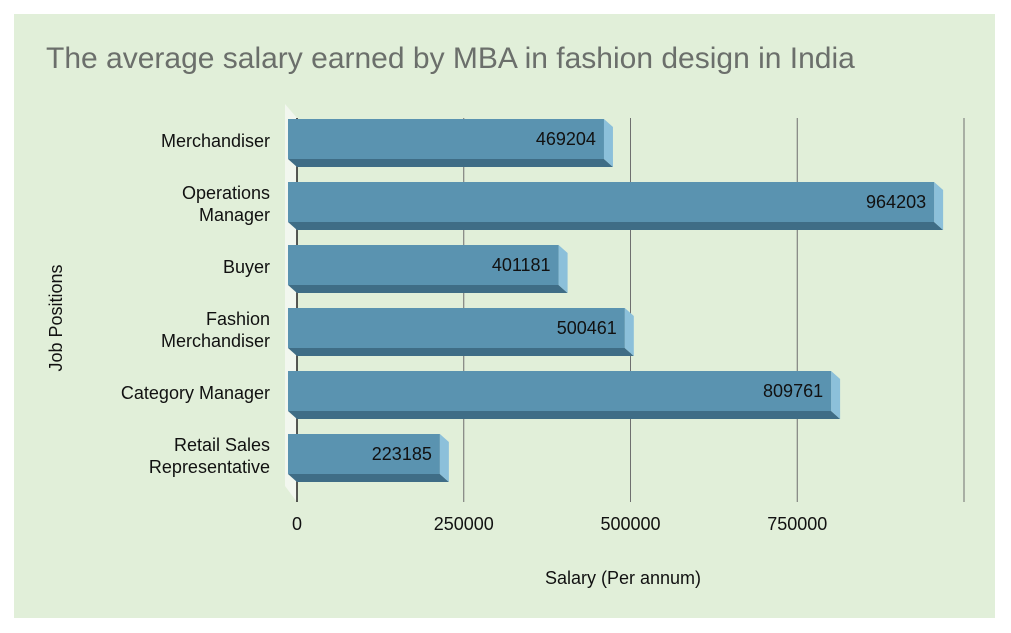 The width and height of the screenshot is (1011, 633). I want to click on x-tick-label: 500000, so click(630, 524).